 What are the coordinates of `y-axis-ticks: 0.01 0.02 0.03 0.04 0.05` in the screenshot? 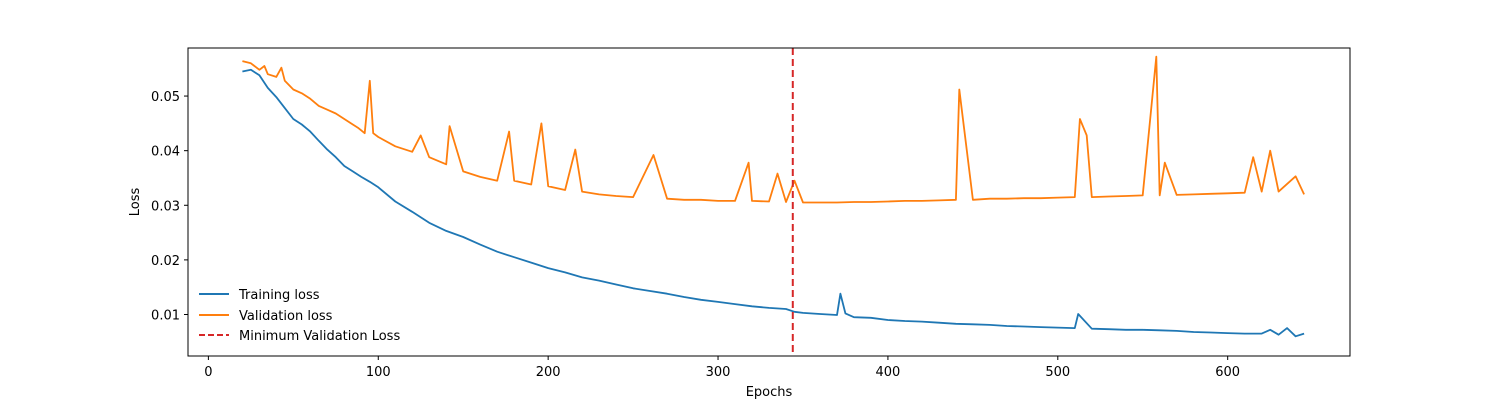 It's located at (169, 206).